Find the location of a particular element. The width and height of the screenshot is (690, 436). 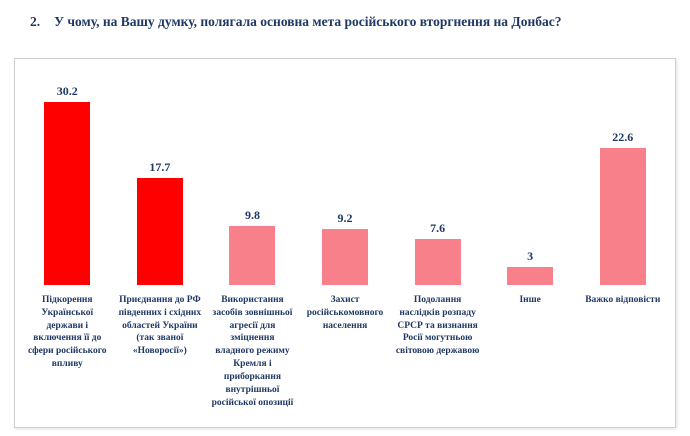

bar-value-label: 17.7 is located at coordinates (160, 167).